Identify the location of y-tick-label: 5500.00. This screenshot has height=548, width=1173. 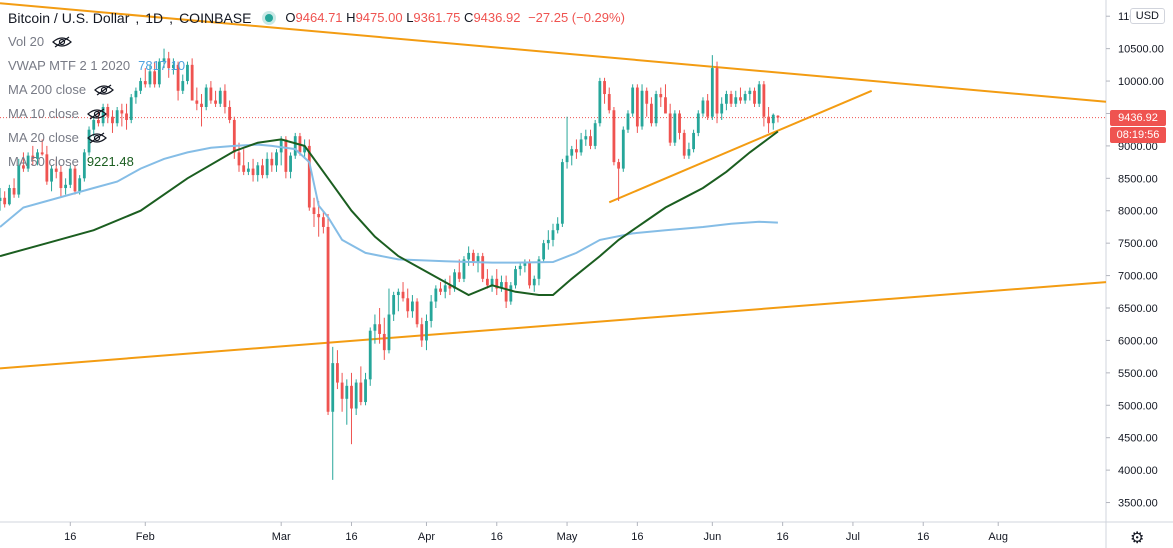
(1138, 374).